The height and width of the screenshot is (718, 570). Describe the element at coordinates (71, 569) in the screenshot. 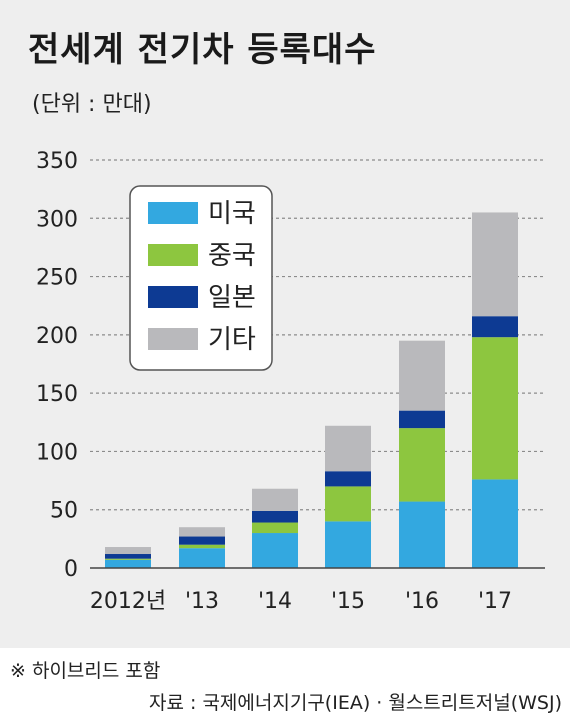

I see `y-tick-label: 0` at that location.